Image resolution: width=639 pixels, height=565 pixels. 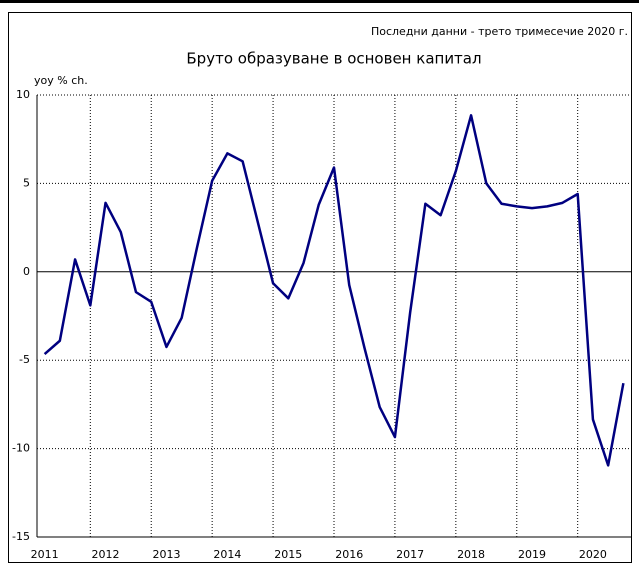 What do you see at coordinates (227, 554) in the screenshot?
I see `x-tick-label: 2014` at bounding box center [227, 554].